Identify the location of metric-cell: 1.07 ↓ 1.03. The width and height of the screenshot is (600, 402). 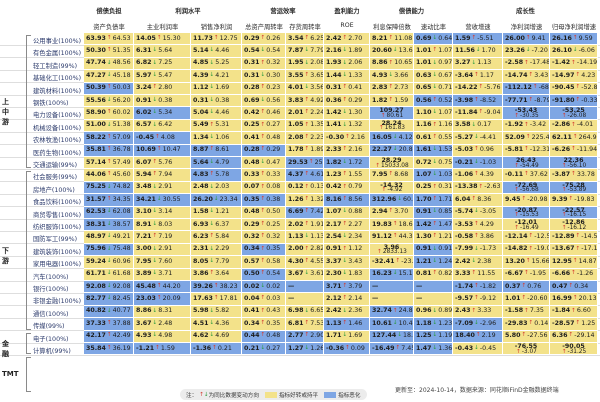
(433, 175).